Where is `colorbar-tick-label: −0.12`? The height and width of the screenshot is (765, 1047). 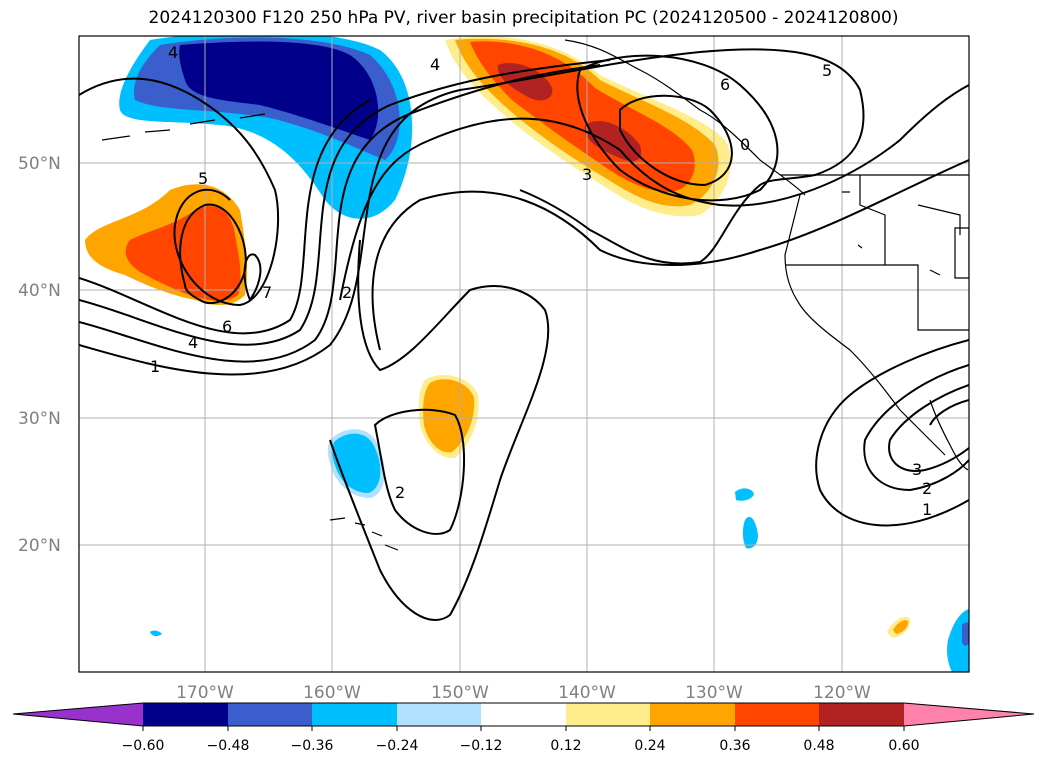
colorbar-tick-label: −0.12 is located at coordinates (481, 746).